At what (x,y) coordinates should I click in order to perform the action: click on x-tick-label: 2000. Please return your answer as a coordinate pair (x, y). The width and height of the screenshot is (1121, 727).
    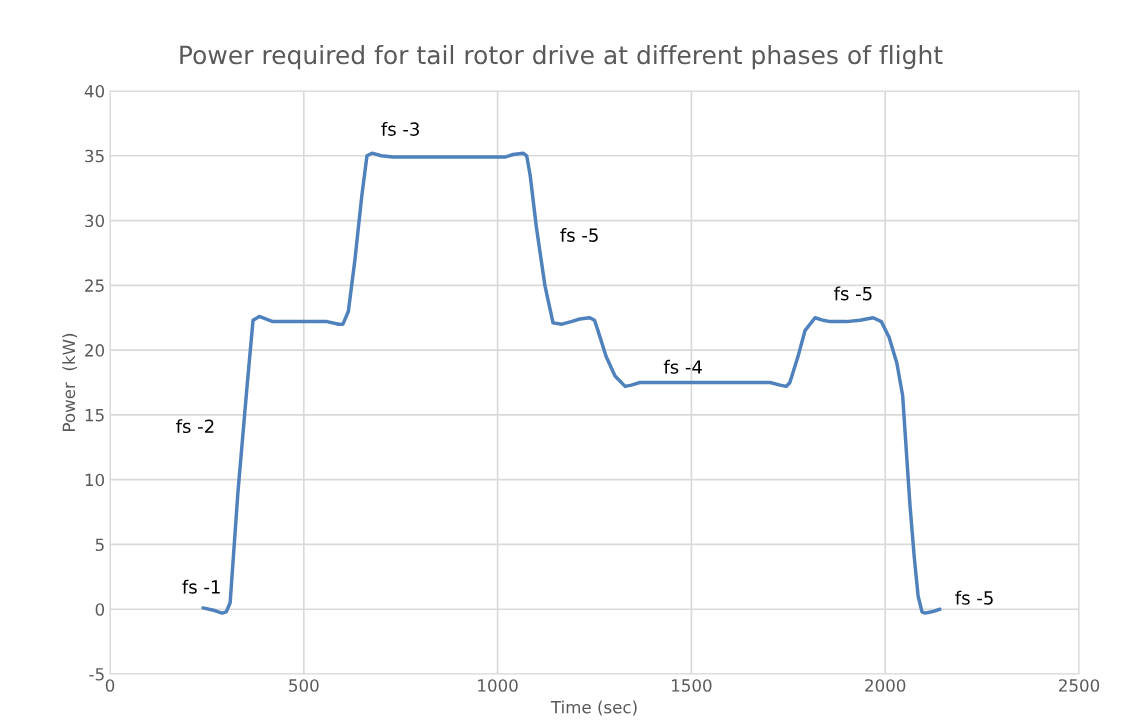
    Looking at the image, I should click on (885, 685).